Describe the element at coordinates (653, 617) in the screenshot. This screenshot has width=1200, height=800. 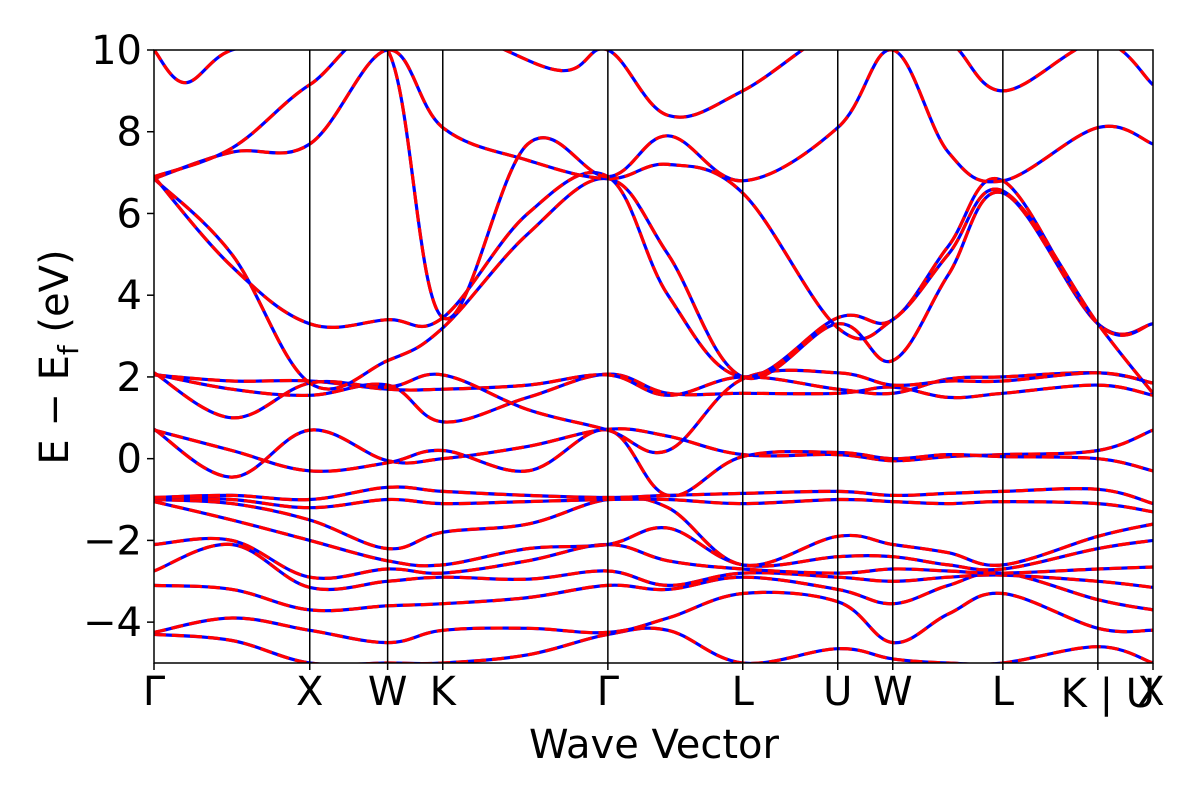
I see `band-line-2-dashed` at that location.